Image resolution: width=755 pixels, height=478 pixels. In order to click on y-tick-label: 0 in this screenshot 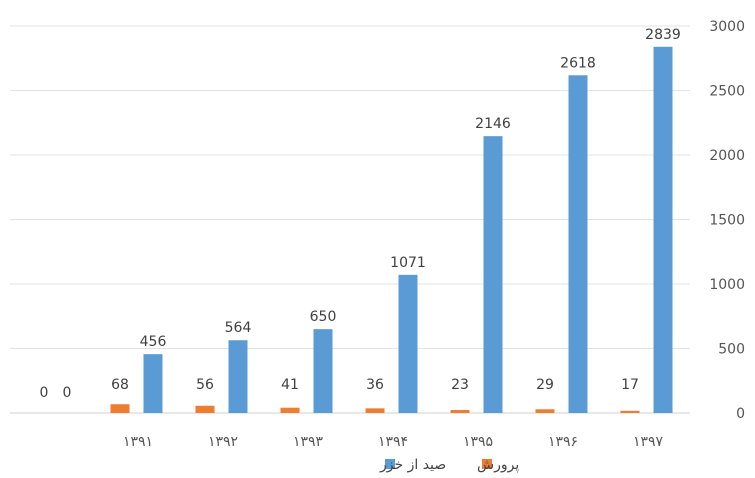, I will do `click(740, 414)`.